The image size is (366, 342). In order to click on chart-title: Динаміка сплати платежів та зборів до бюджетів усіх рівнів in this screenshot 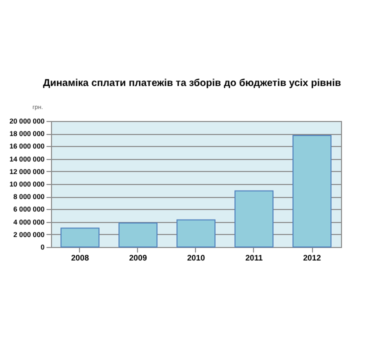, I will do `click(191, 83)`.